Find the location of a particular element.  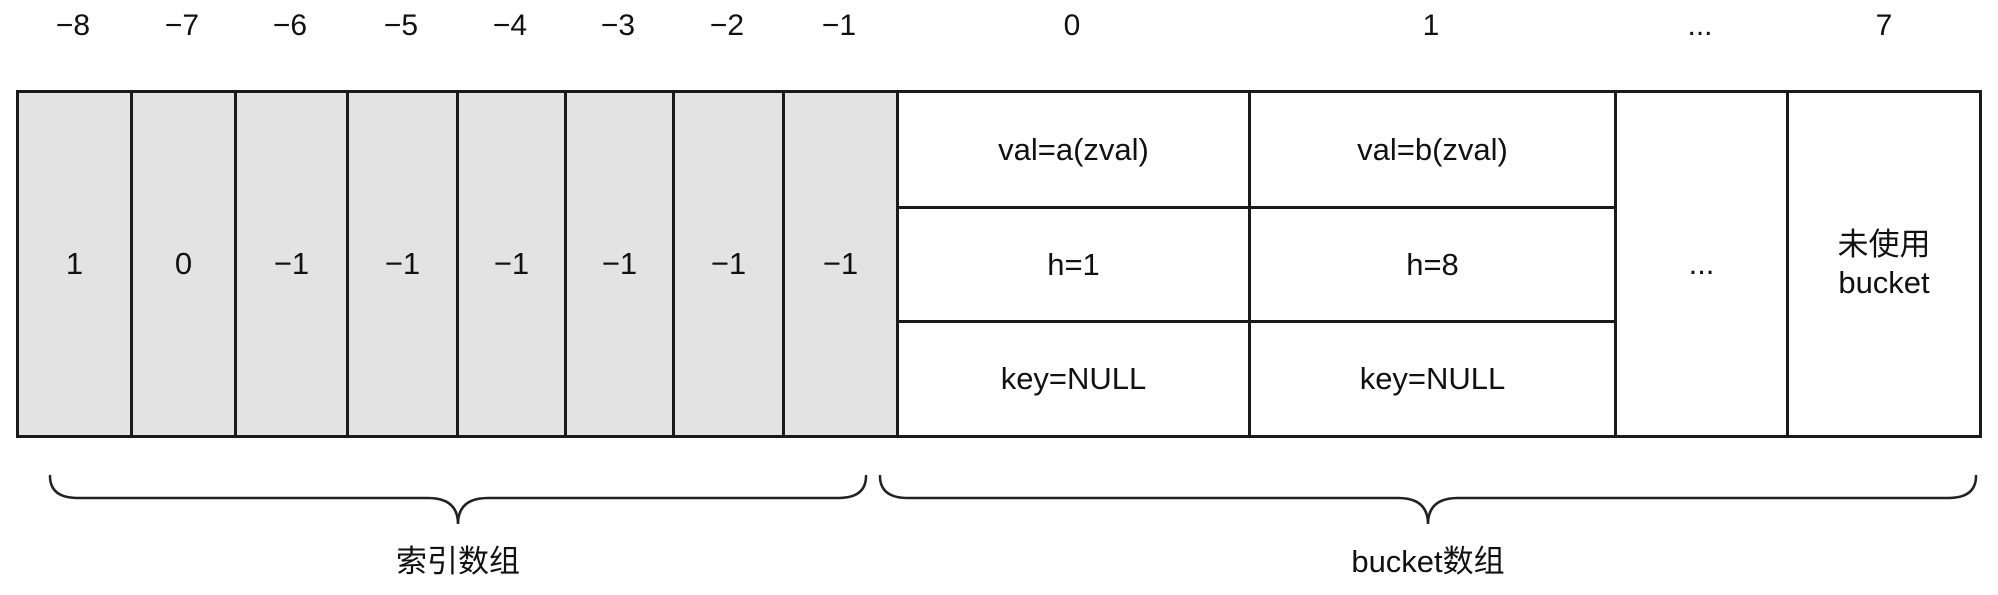

column-header: −6 is located at coordinates (290, 25).